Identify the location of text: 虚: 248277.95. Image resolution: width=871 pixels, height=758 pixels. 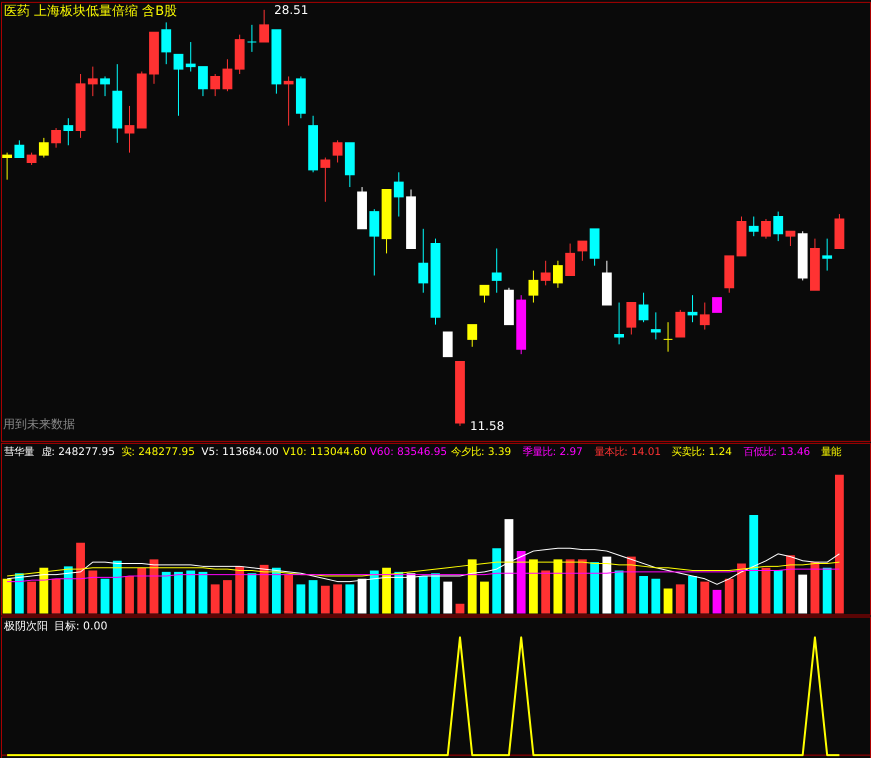
(78, 452).